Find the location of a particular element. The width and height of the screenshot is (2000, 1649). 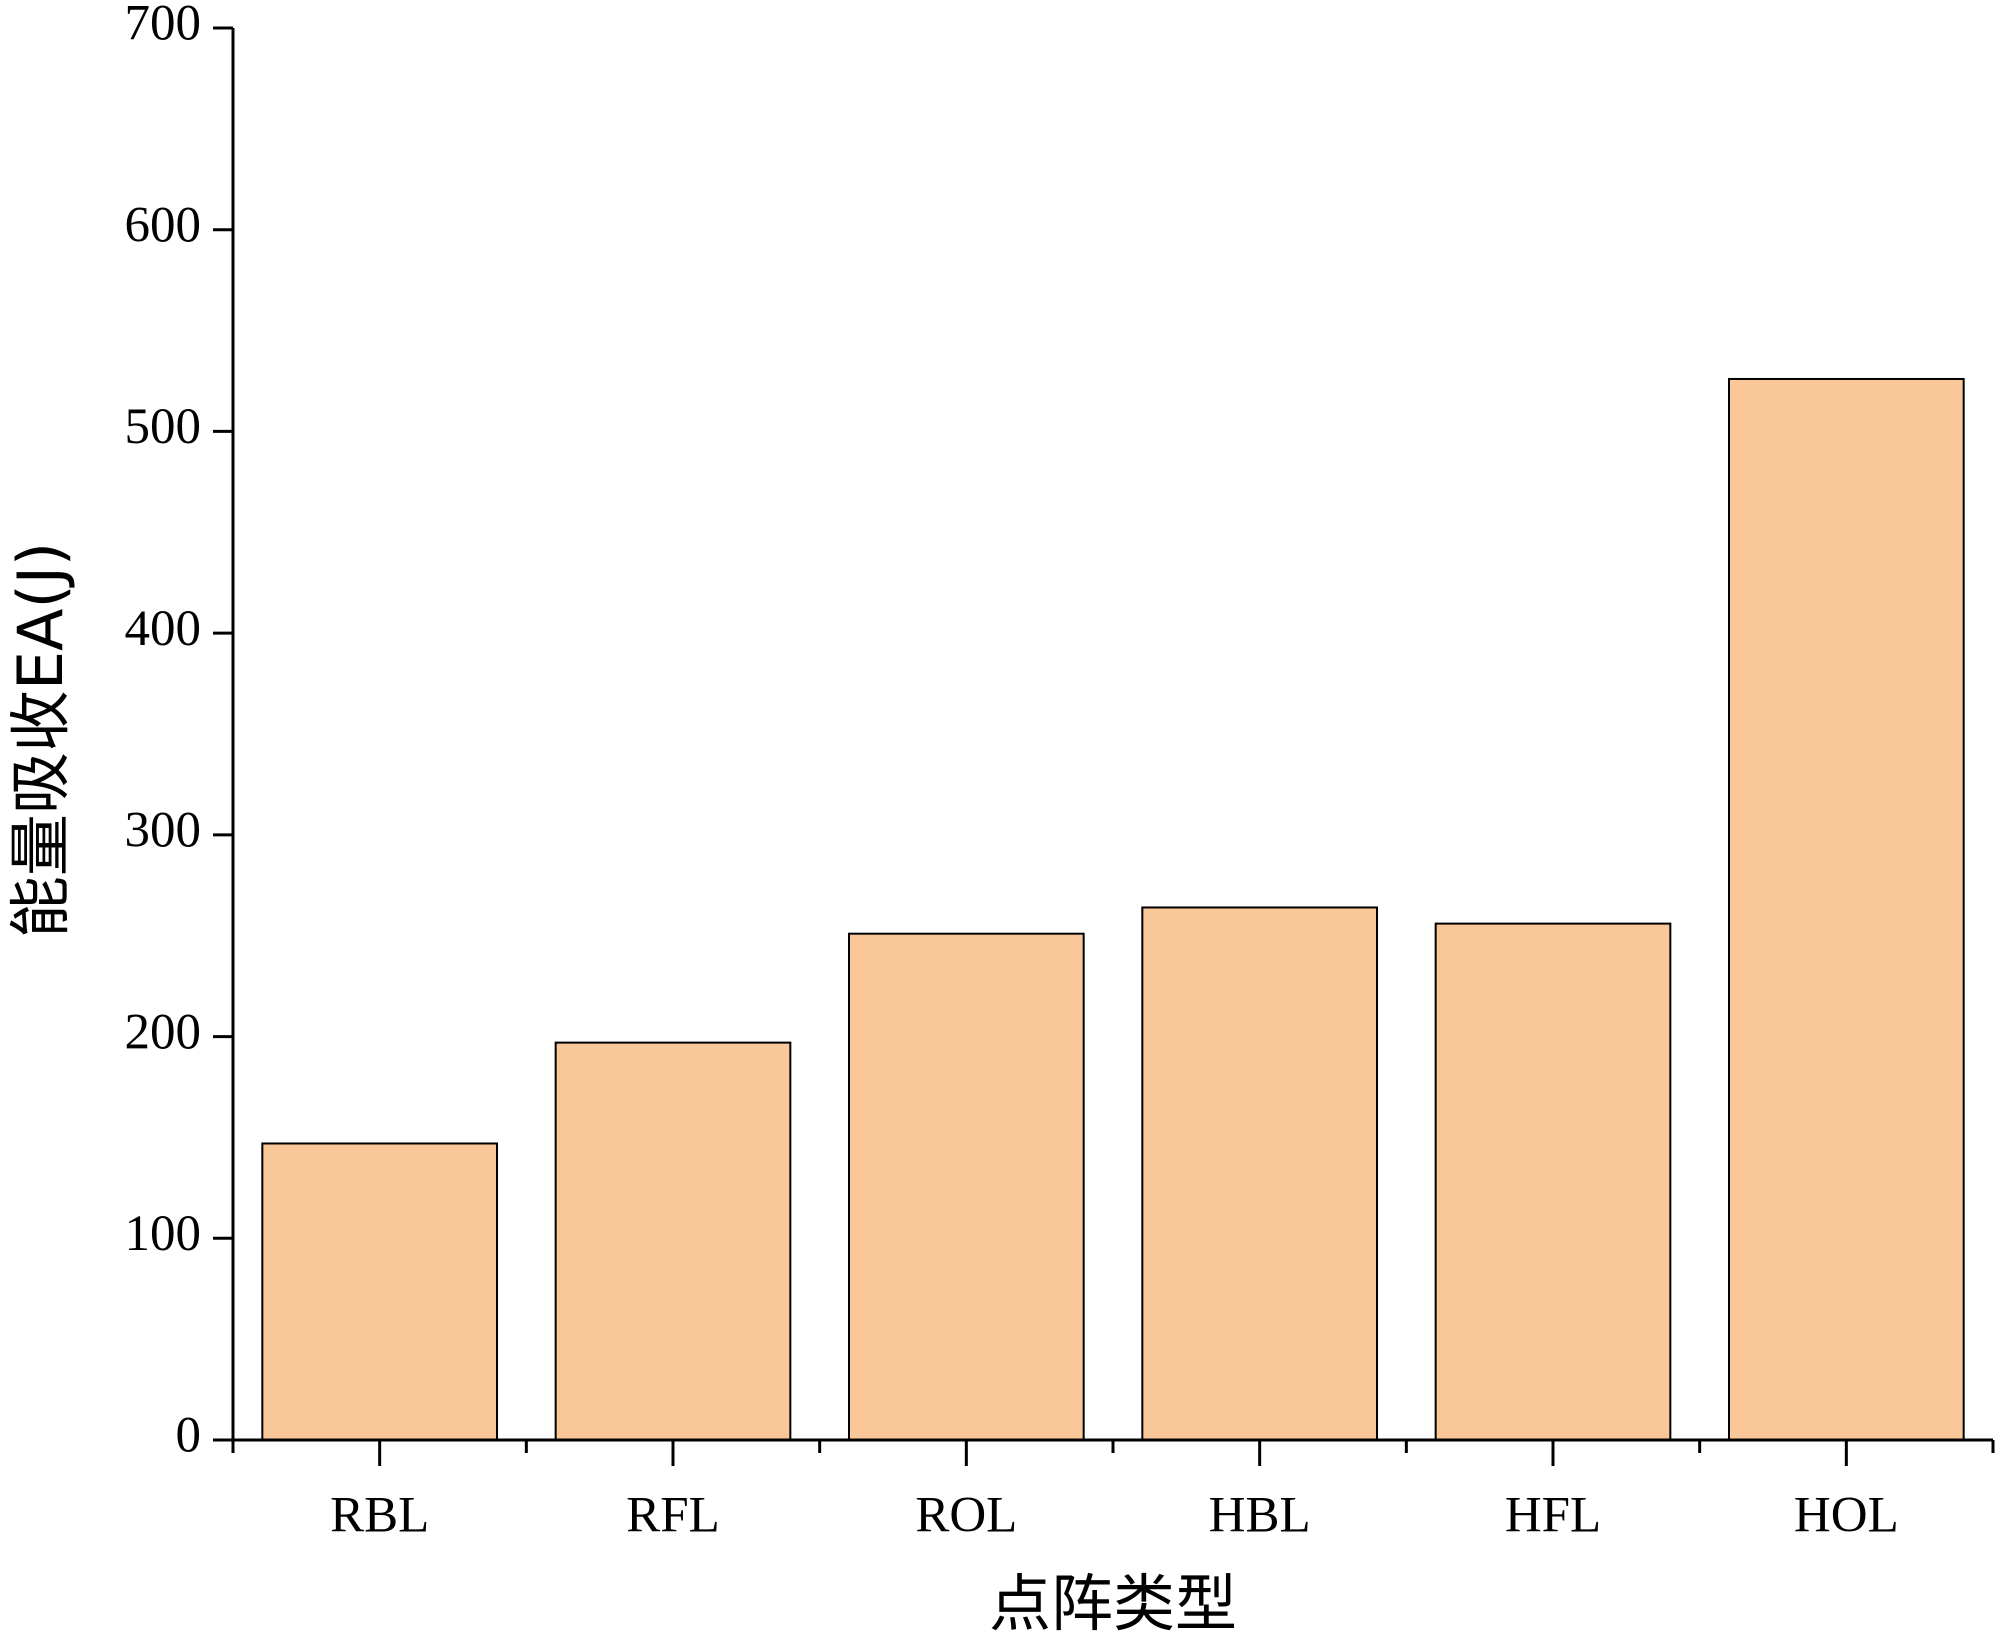

y-tick-label: 400 is located at coordinates (163, 629).